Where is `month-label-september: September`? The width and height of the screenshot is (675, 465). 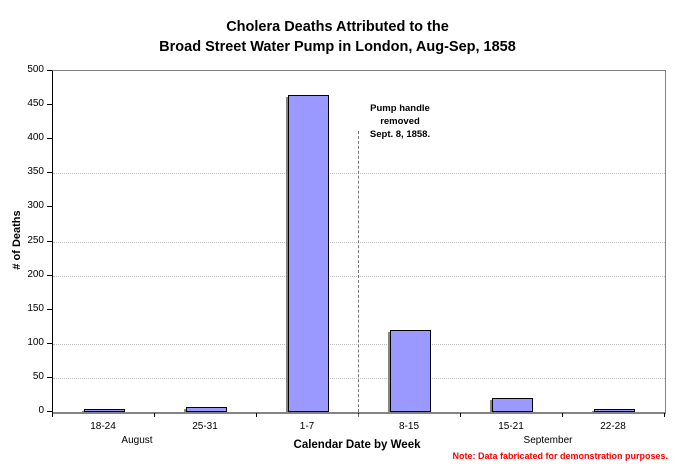
month-label-september: September is located at coordinates (548, 440).